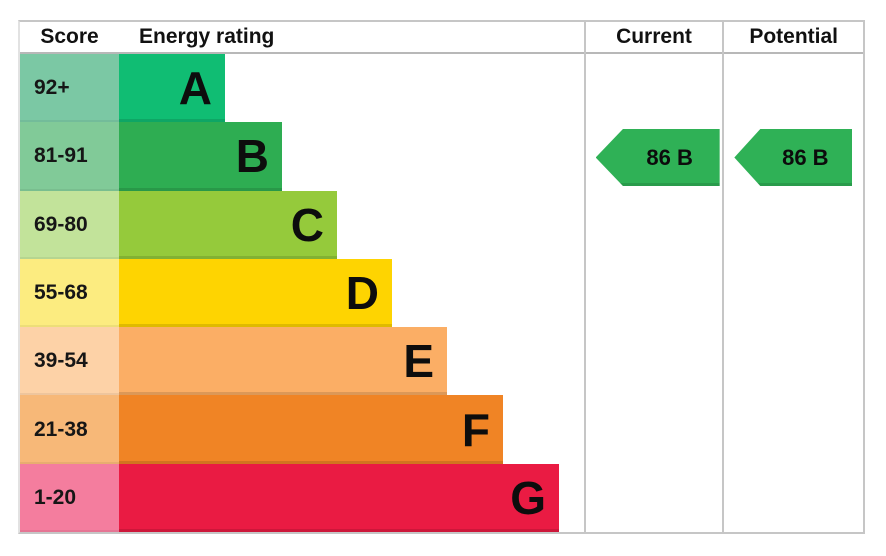 Image resolution: width=886 pixels, height=556 pixels. Describe the element at coordinates (283, 361) in the screenshot. I see `rating-bar-e: E` at that location.